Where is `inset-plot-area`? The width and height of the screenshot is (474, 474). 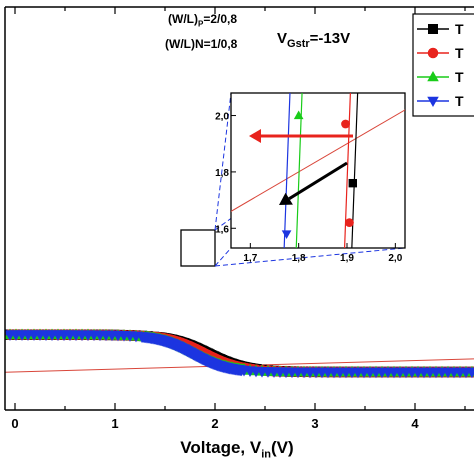
inset-plot-area is located at coordinates (318, 170).